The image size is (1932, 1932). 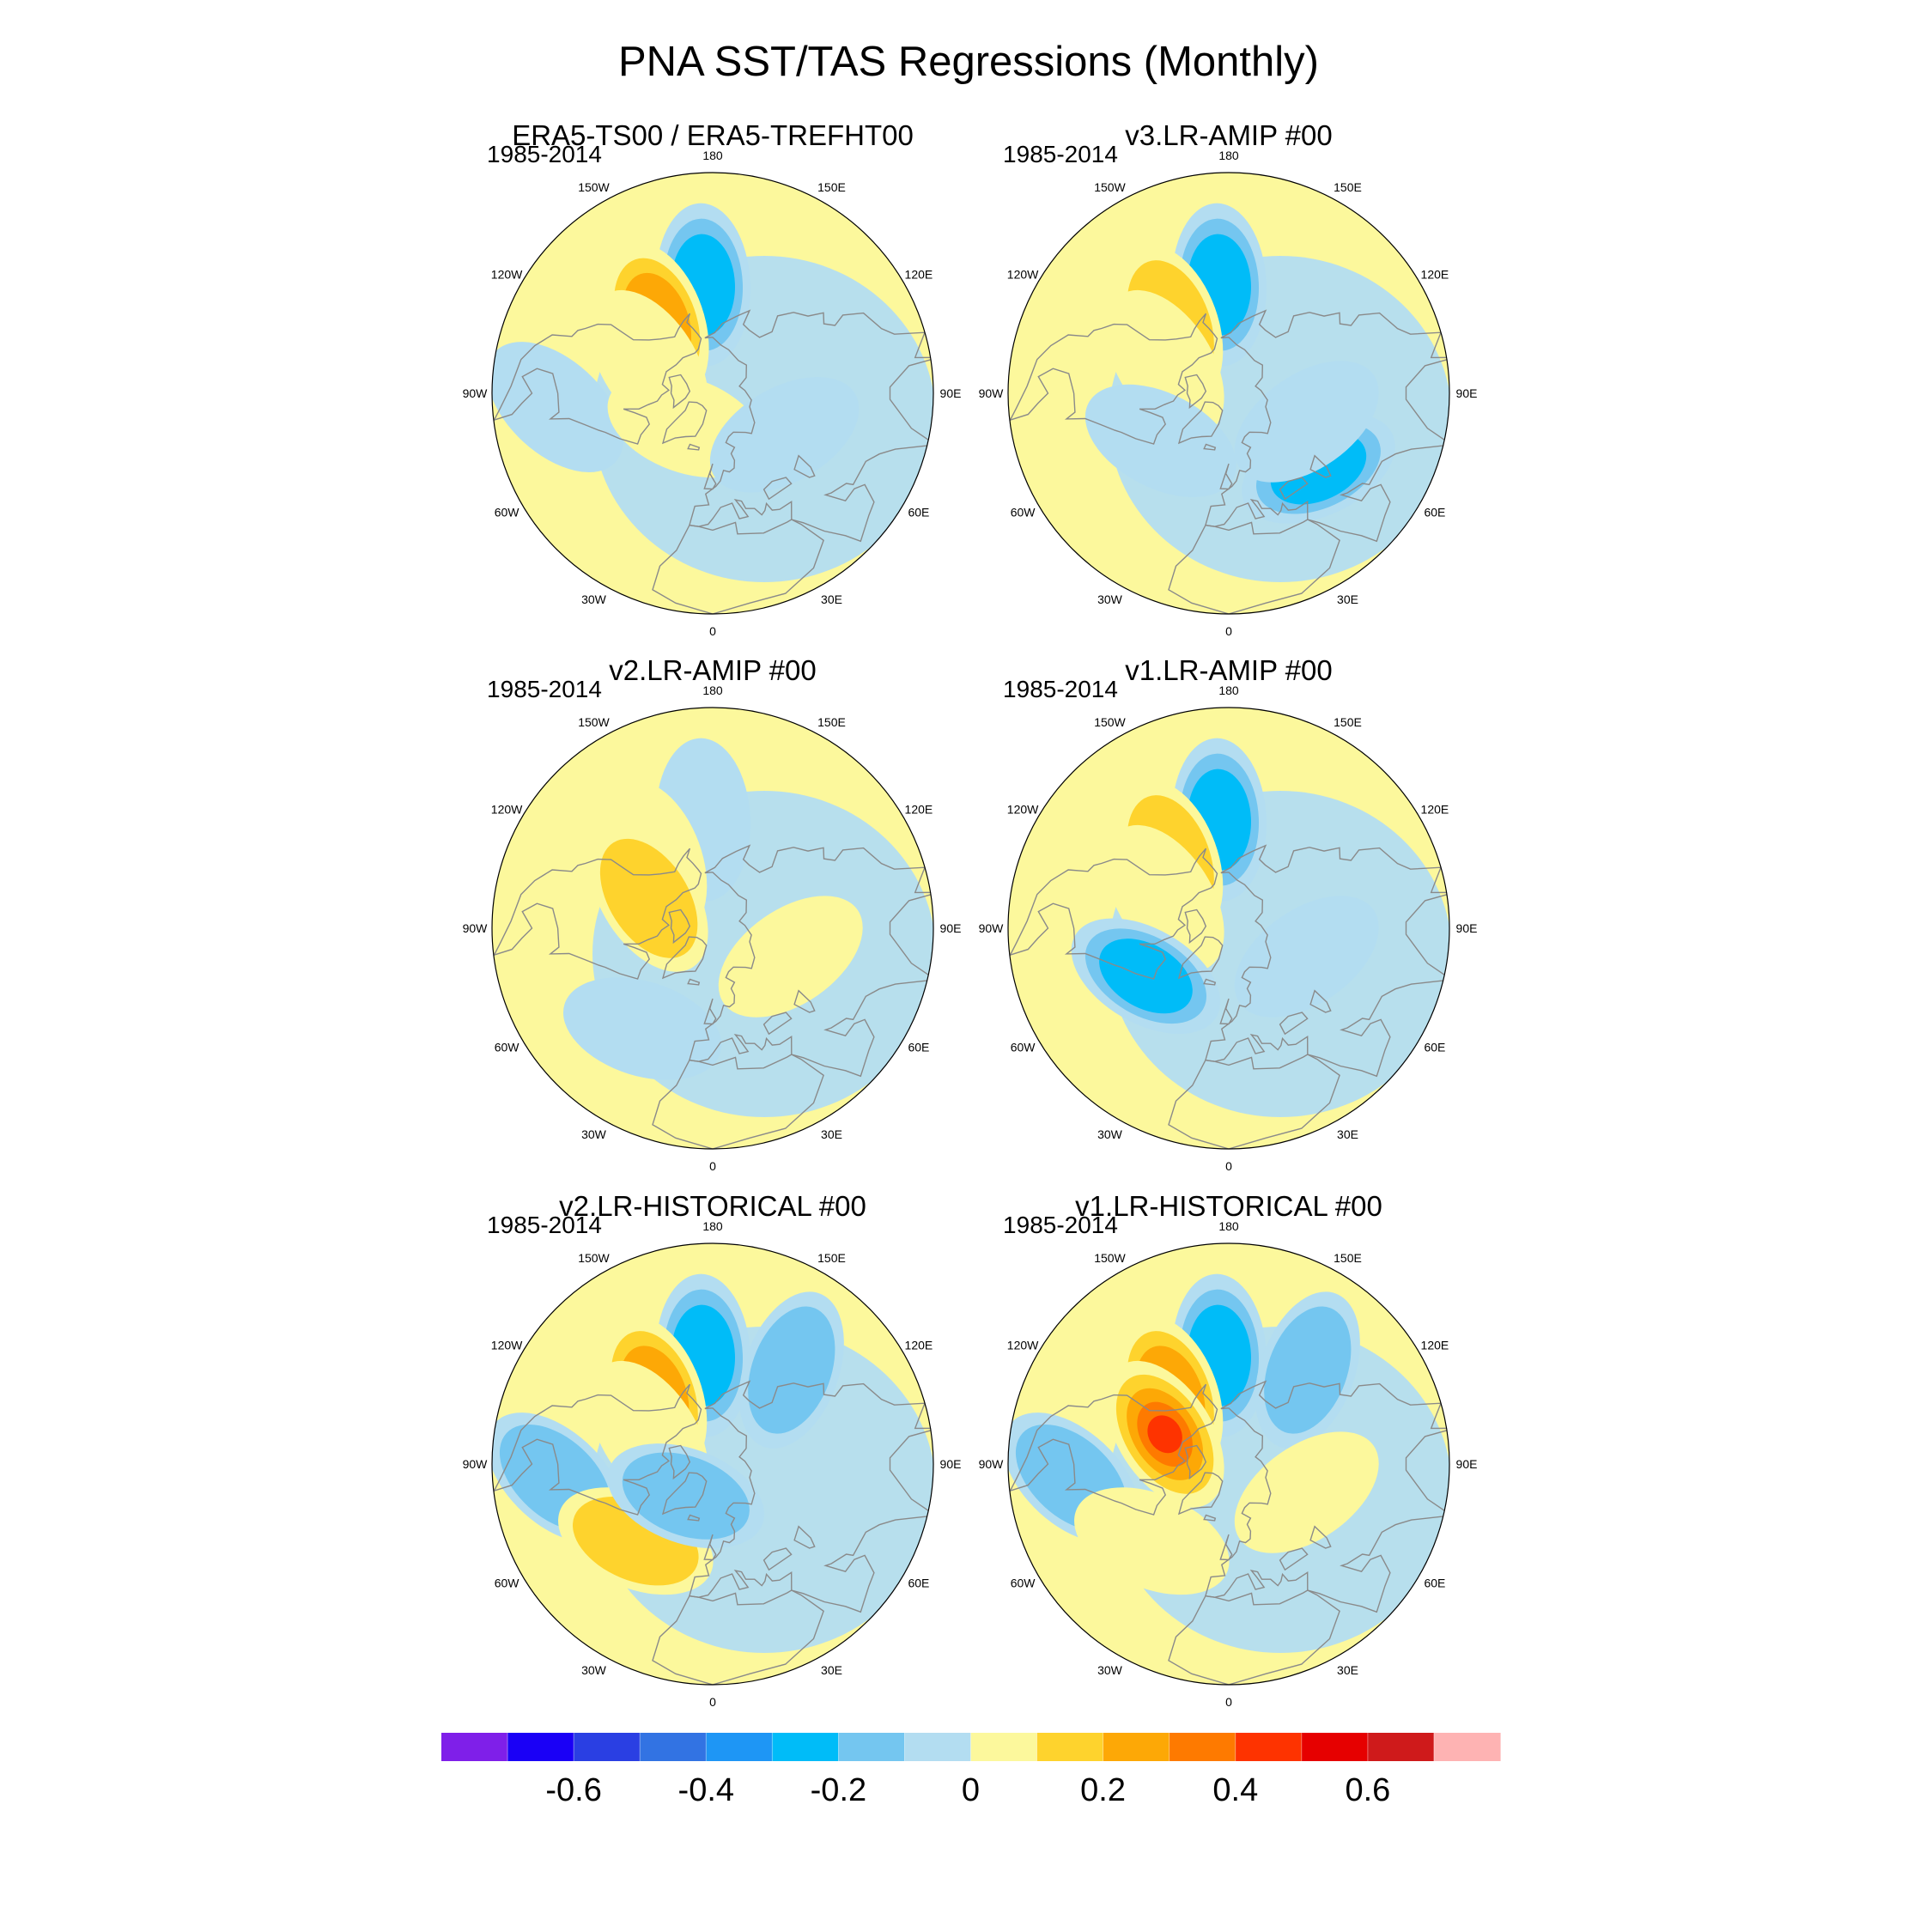 What do you see at coordinates (971, 1790) in the screenshot?
I see `colorbar-tick-label: 0` at bounding box center [971, 1790].